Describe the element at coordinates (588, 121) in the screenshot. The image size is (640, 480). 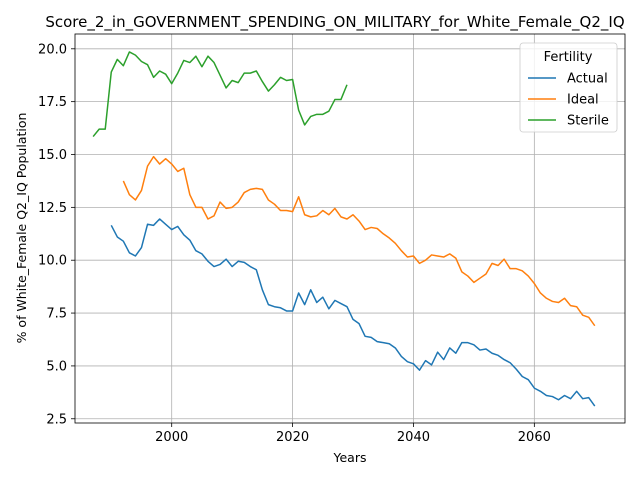
I see `legend-label-sterile: Sterile` at that location.